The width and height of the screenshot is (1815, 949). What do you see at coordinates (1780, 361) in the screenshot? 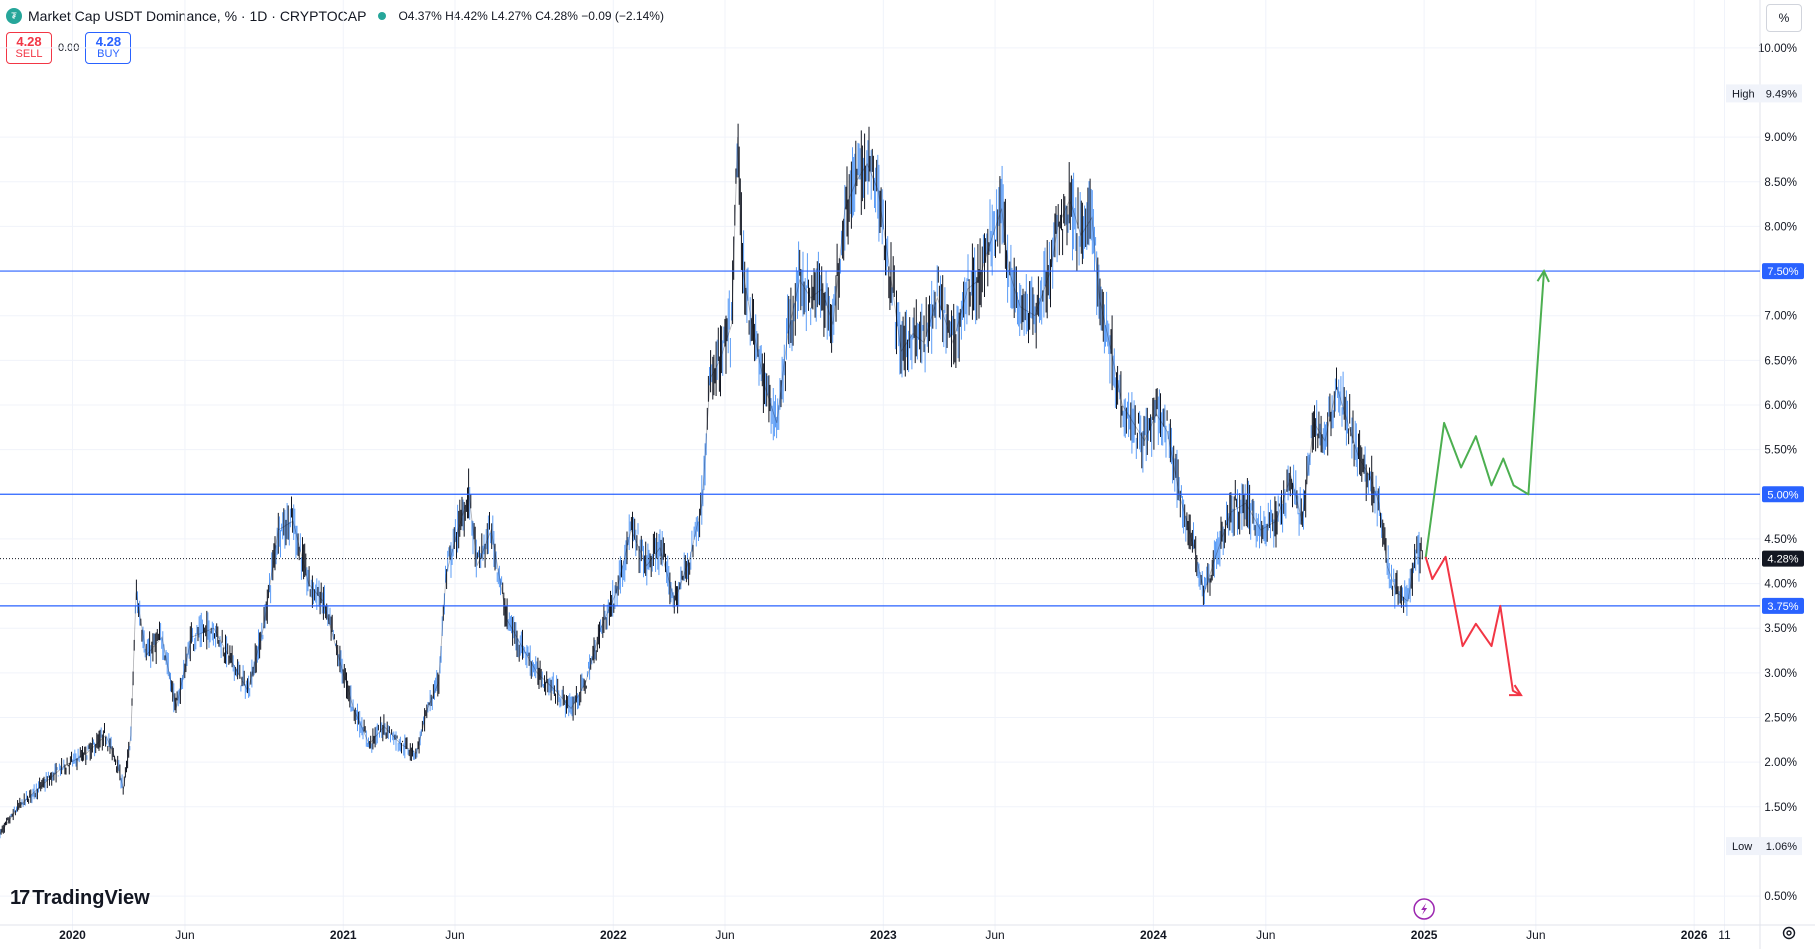
I see `y-tick-label: 6.50%` at bounding box center [1780, 361].